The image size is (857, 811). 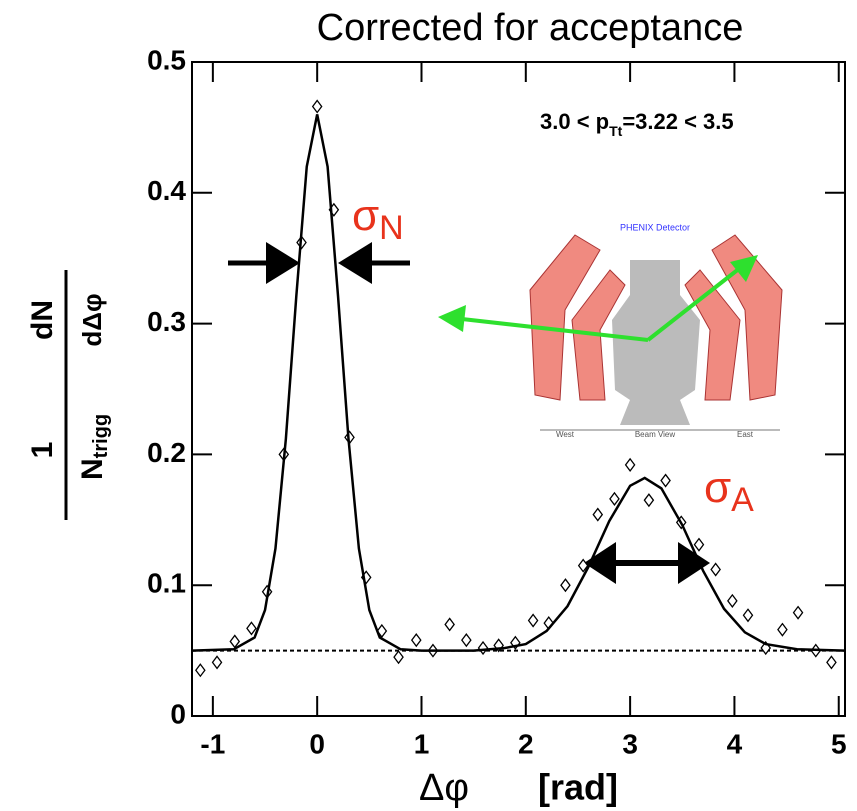 What do you see at coordinates (92, 469) in the screenshot?
I see `y-label-part: N` at bounding box center [92, 469].